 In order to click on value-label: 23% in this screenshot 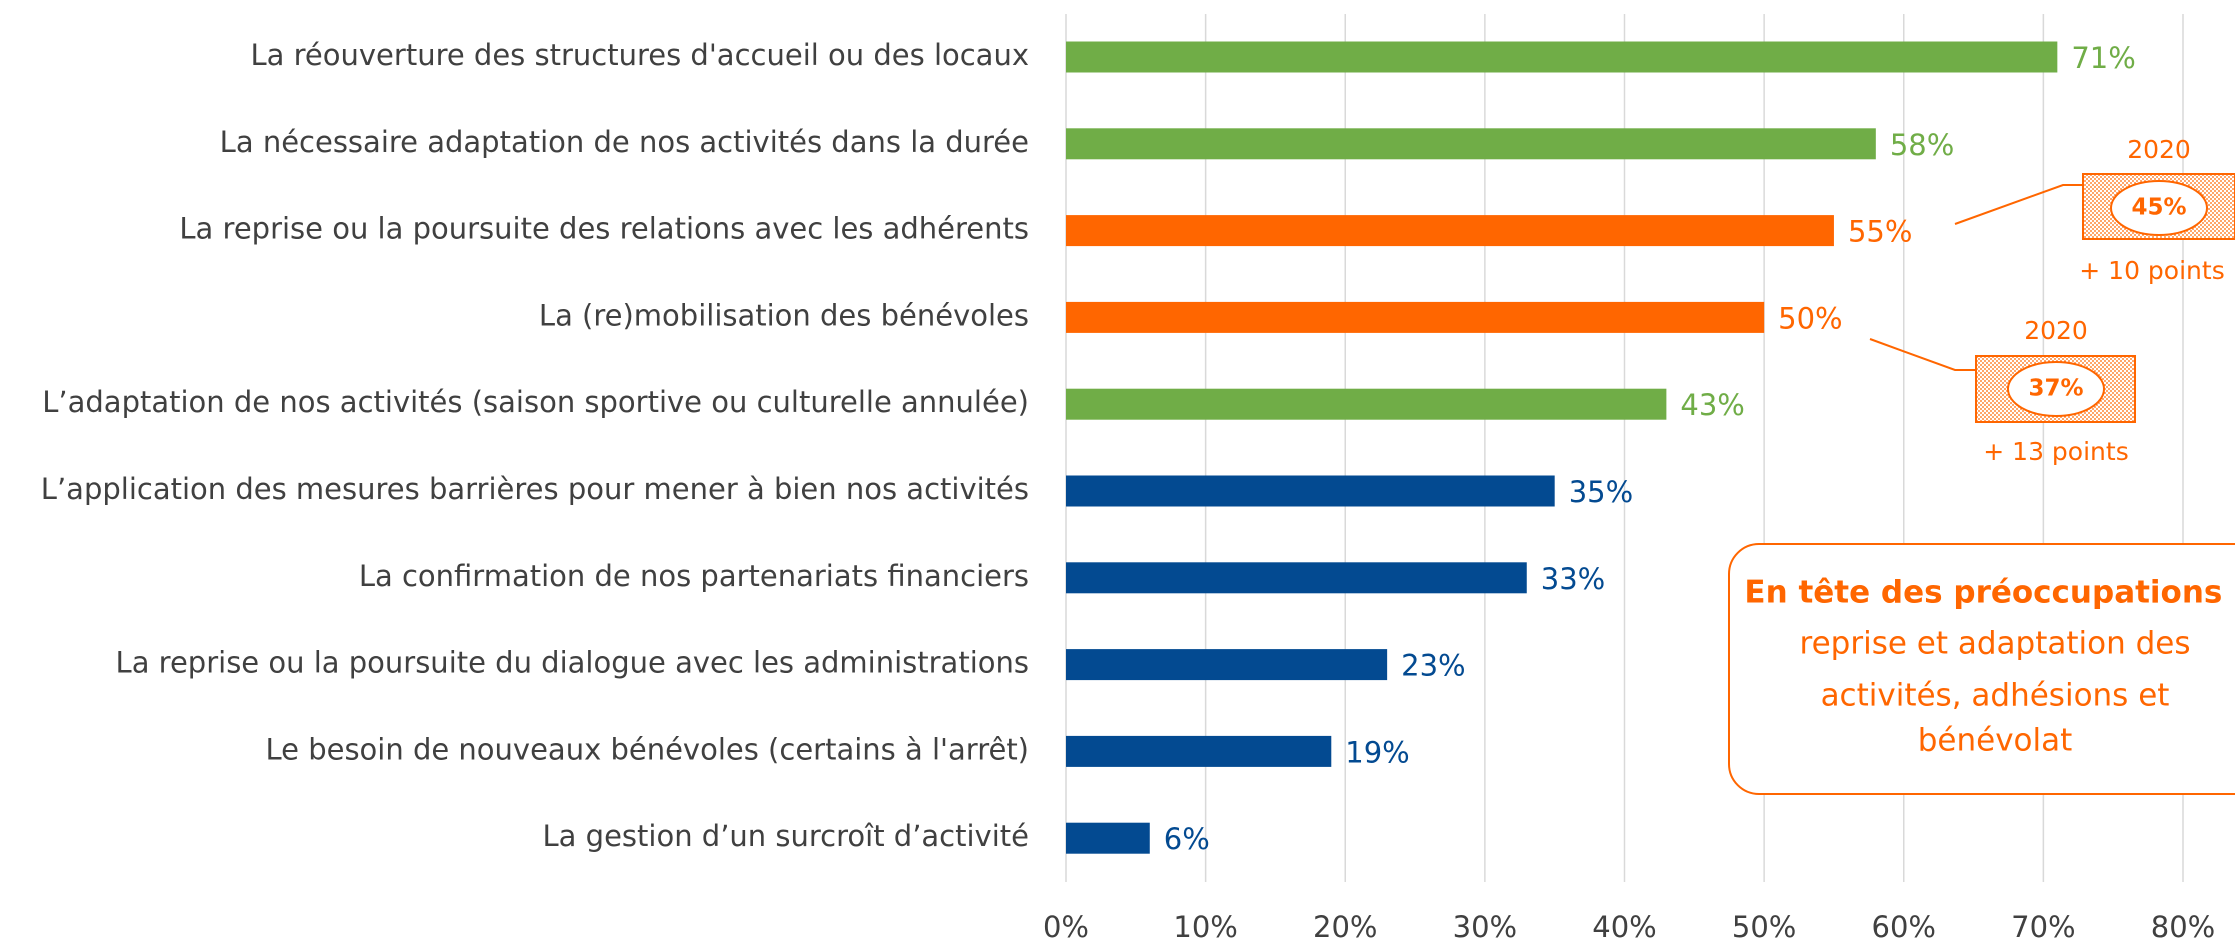, I will do `click(1433, 666)`.